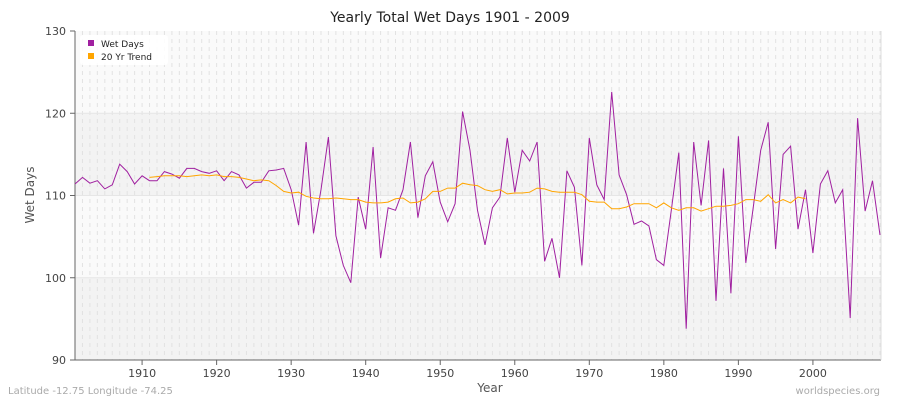  Describe the element at coordinates (126, 58) in the screenshot. I see `legend-label-trend: 20 Yr Trend` at that location.